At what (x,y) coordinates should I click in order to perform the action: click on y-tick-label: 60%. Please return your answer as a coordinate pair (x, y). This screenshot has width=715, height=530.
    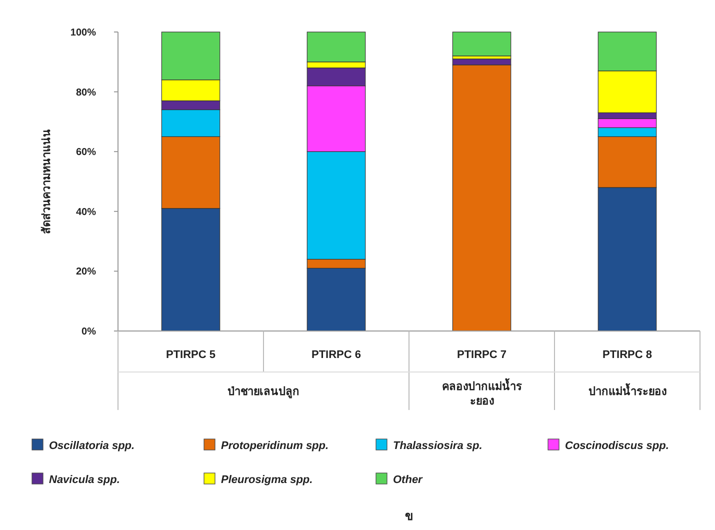
    Looking at the image, I should click on (86, 152).